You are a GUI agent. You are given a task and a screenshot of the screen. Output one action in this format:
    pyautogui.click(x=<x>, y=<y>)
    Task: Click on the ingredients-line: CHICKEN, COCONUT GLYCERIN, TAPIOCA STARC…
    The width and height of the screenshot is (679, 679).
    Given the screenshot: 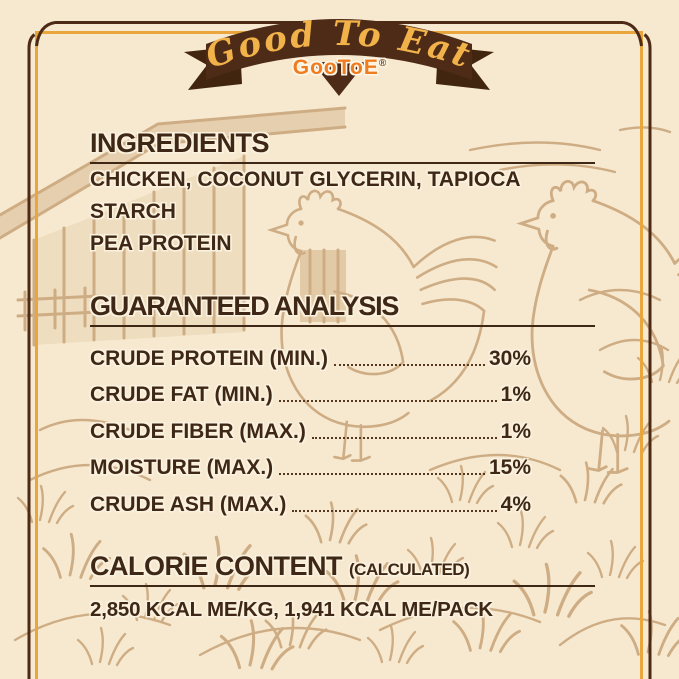 What is the action you would take?
    pyautogui.click(x=305, y=195)
    